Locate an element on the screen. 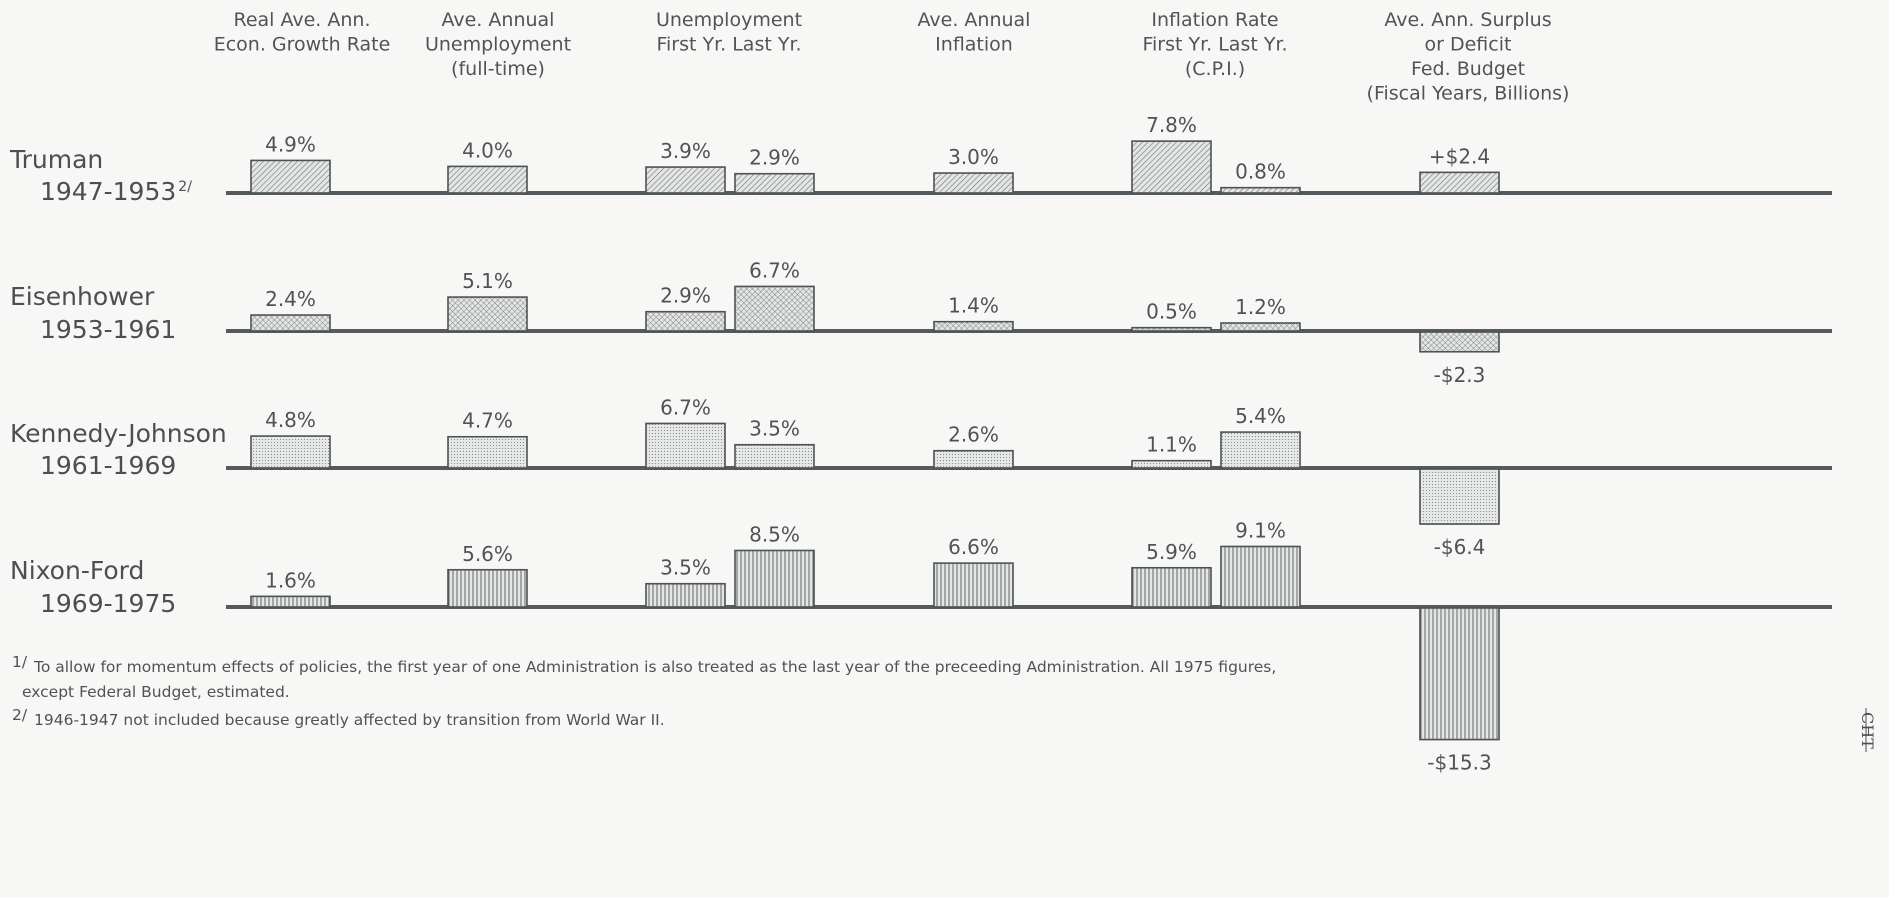  value-label-r2-c5: 1.4% is located at coordinates (973, 306).